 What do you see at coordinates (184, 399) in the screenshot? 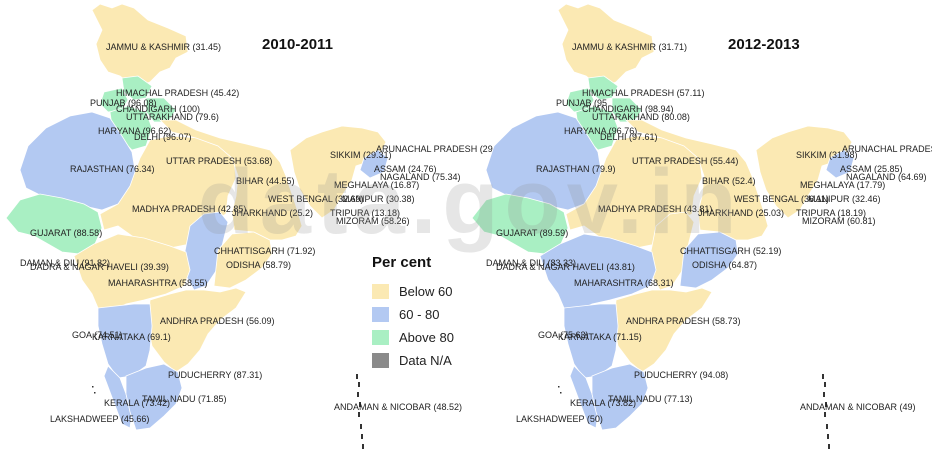
I see `state-label-tn: TAMIL NADU (71.85)` at bounding box center [184, 399].